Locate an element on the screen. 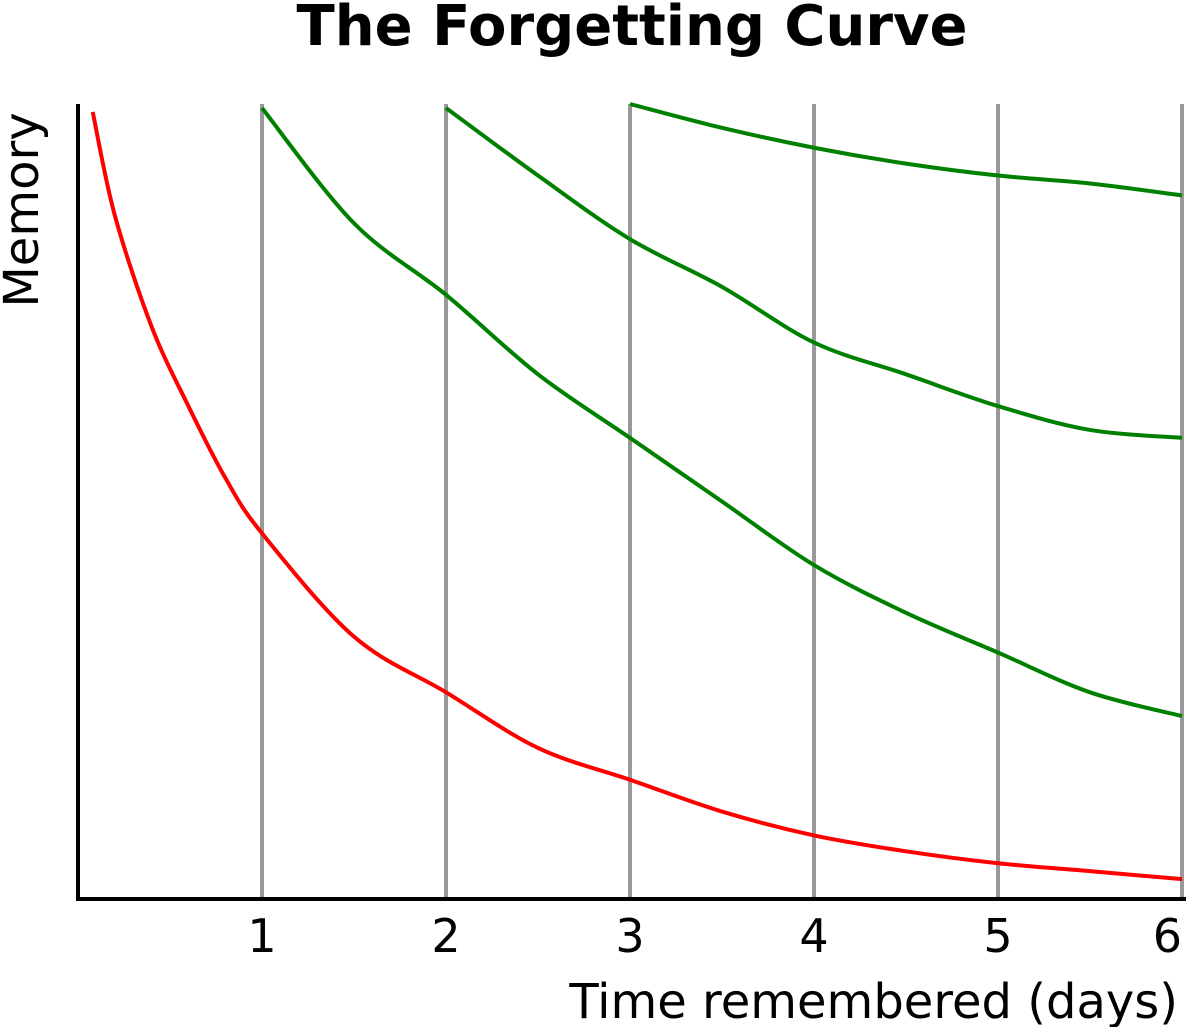 The width and height of the screenshot is (1200, 1027). x-tick-label-3: 3 is located at coordinates (629, 936).